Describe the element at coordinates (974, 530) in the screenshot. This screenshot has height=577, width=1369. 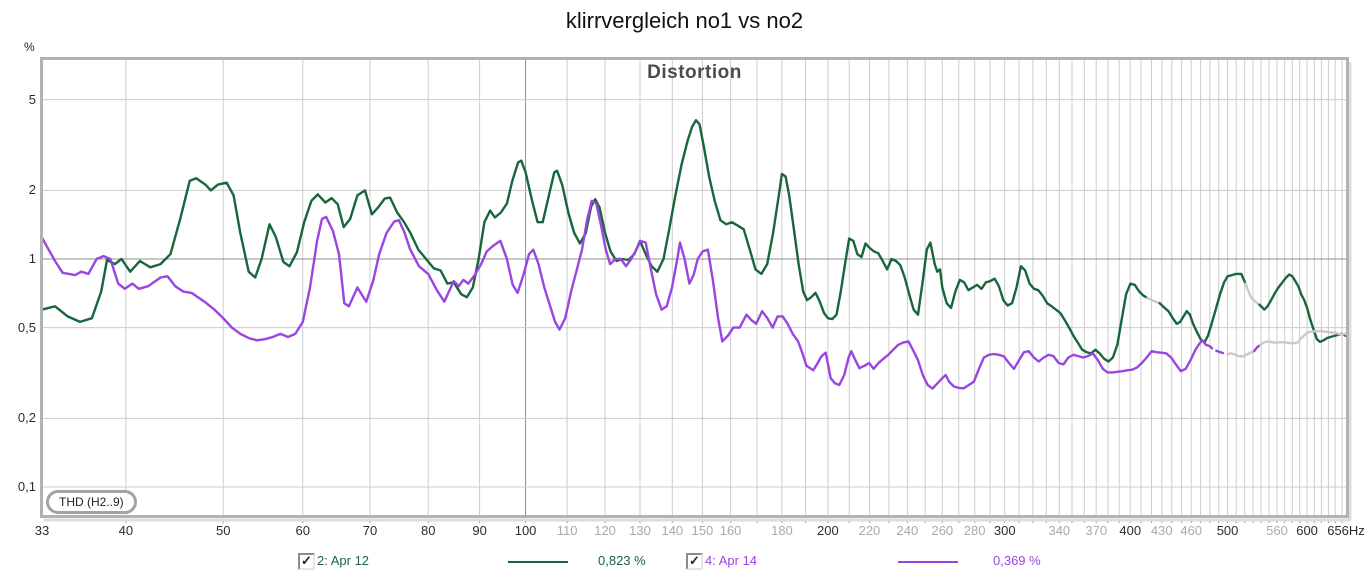
I see `x-tick-label: 280` at that location.